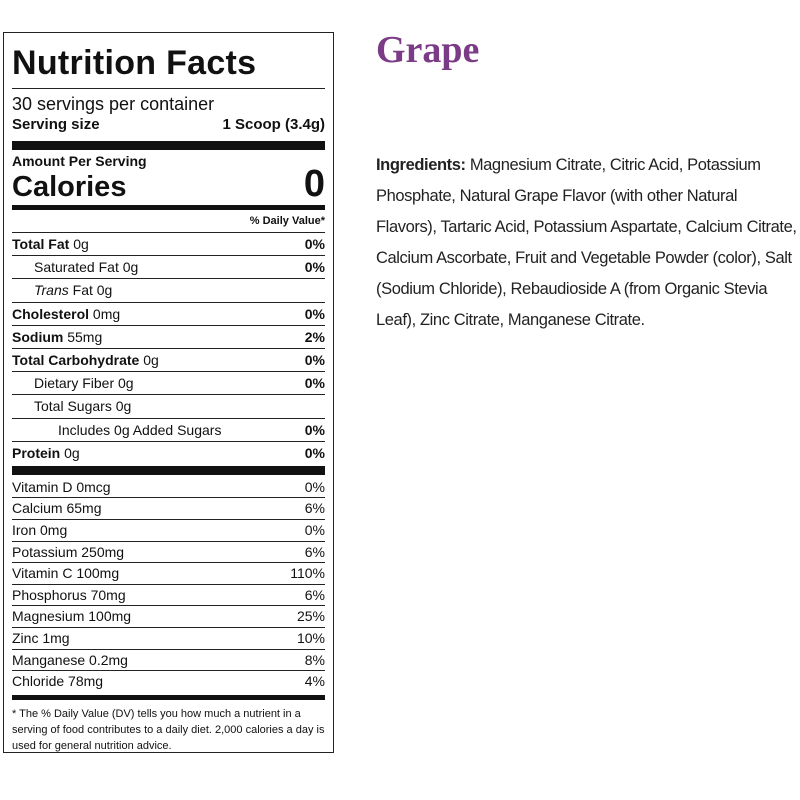 The height and width of the screenshot is (800, 800). What do you see at coordinates (168, 573) in the screenshot?
I see `vitamin-row: Vitamin C 100mg 110%` at bounding box center [168, 573].